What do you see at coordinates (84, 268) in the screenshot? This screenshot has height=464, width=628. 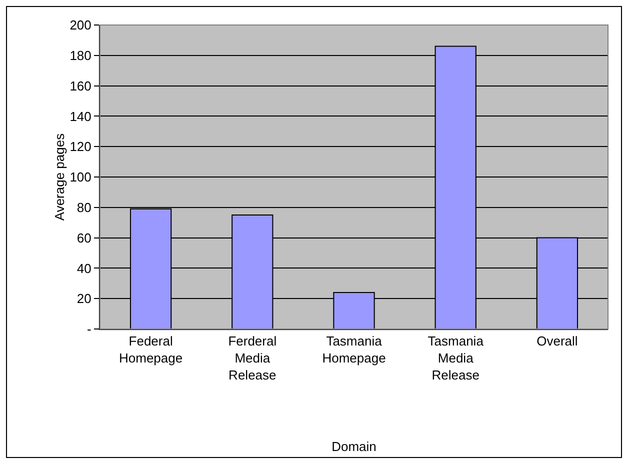 I see `y-tick-label: 40` at bounding box center [84, 268].